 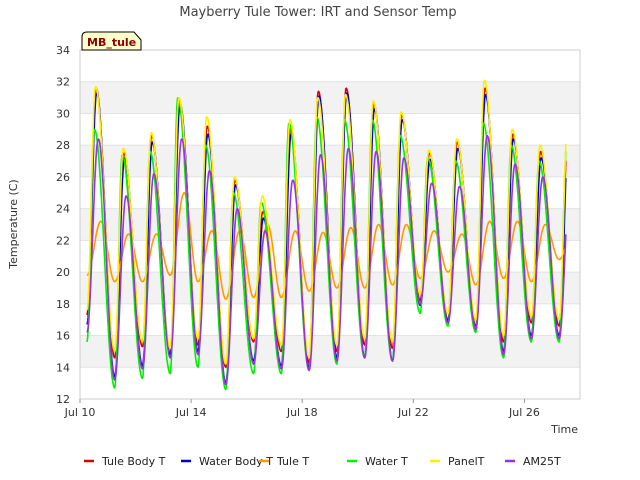 What do you see at coordinates (133, 461) in the screenshot?
I see `legend-label: Tule Body T` at bounding box center [133, 461].